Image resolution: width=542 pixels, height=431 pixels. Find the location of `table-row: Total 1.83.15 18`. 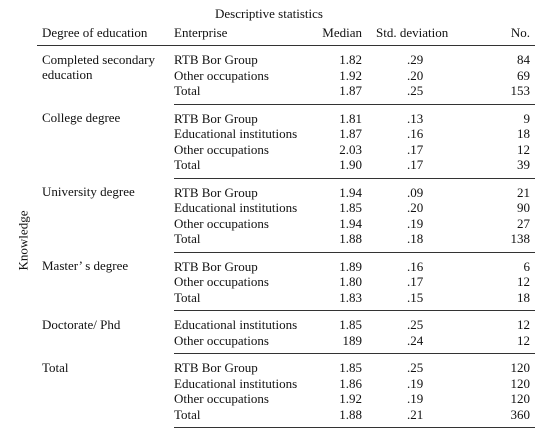

table-row: Total 1.83.15 18 is located at coordinates (286, 300).